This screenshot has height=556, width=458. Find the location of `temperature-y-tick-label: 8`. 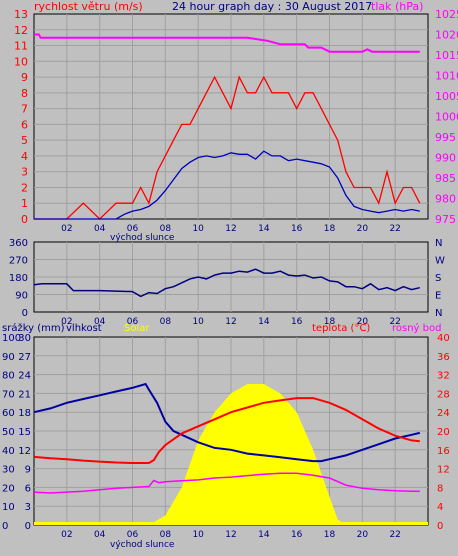

temperature-y-tick-label: 8 is located at coordinates (440, 488).